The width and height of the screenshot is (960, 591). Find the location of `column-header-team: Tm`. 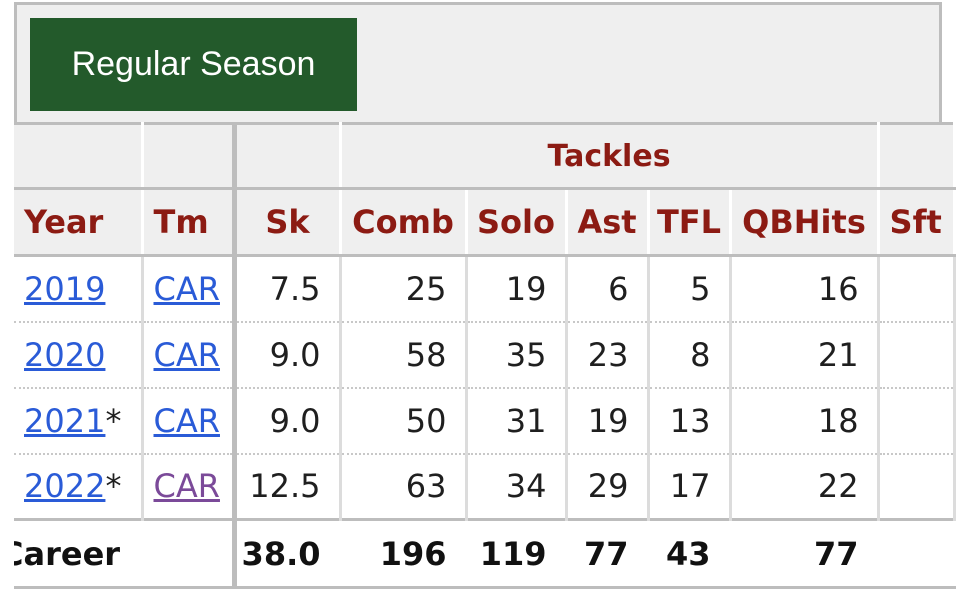

column-header-team: Tm is located at coordinates (189, 222).